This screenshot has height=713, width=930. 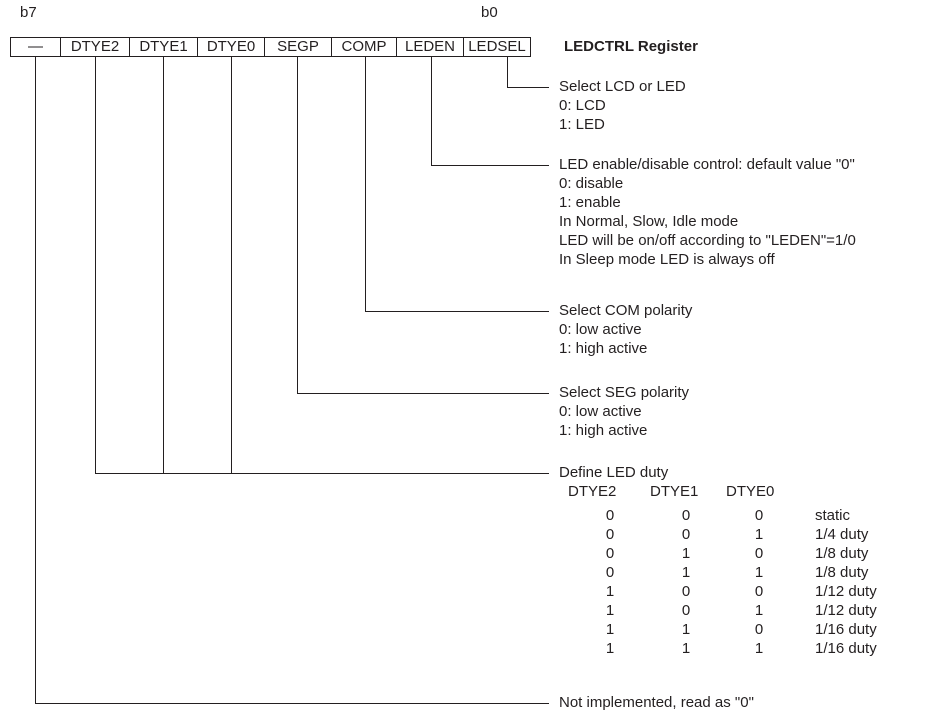 What do you see at coordinates (489, 12) in the screenshot?
I see `bit-label-b0: b0` at bounding box center [489, 12].